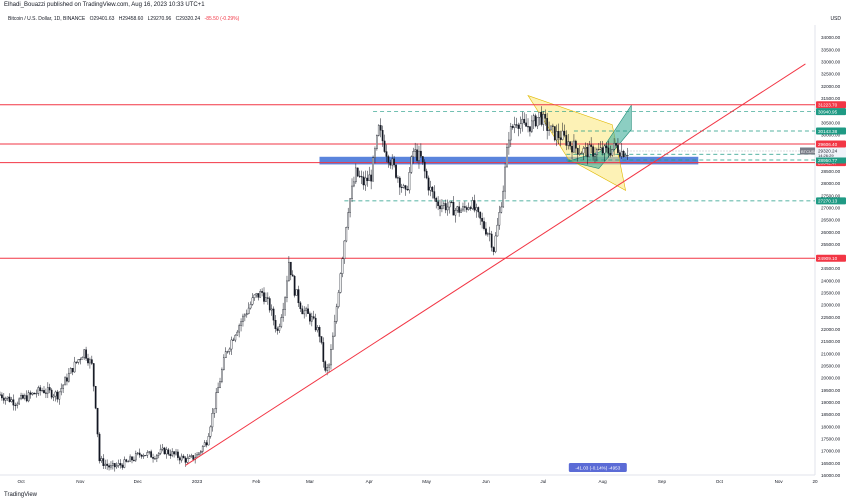  What do you see at coordinates (159, 19) in the screenshot?
I see `low-value: L29270.96` at bounding box center [159, 19].